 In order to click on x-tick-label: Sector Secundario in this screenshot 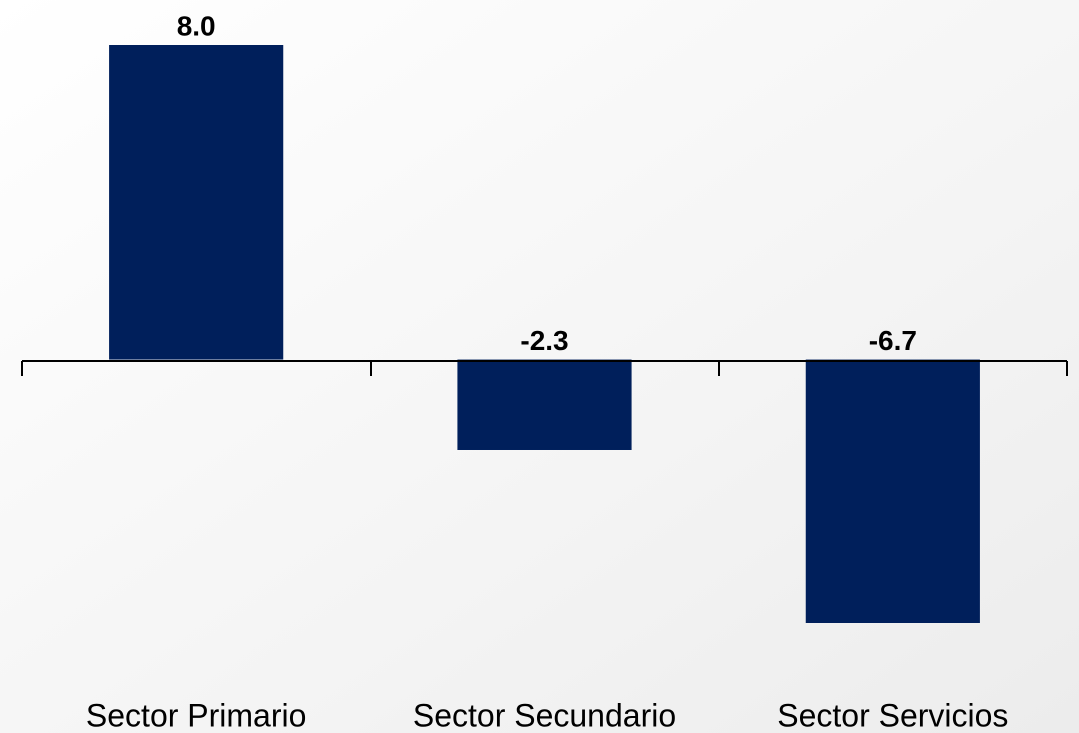, I will do `click(544, 715)`.